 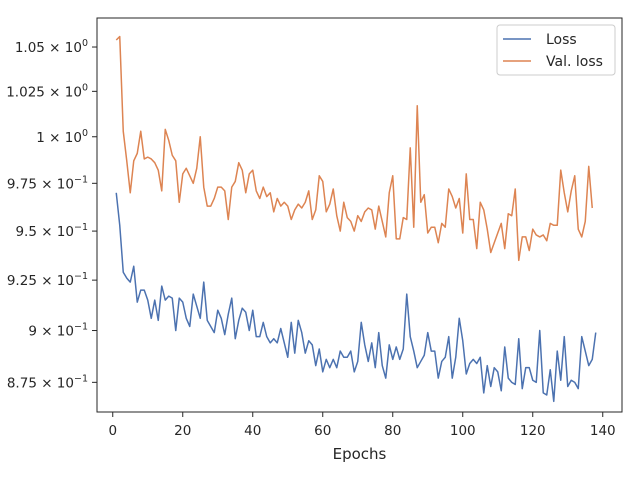 I want to click on x-tick-label: 60, so click(x=322, y=431).